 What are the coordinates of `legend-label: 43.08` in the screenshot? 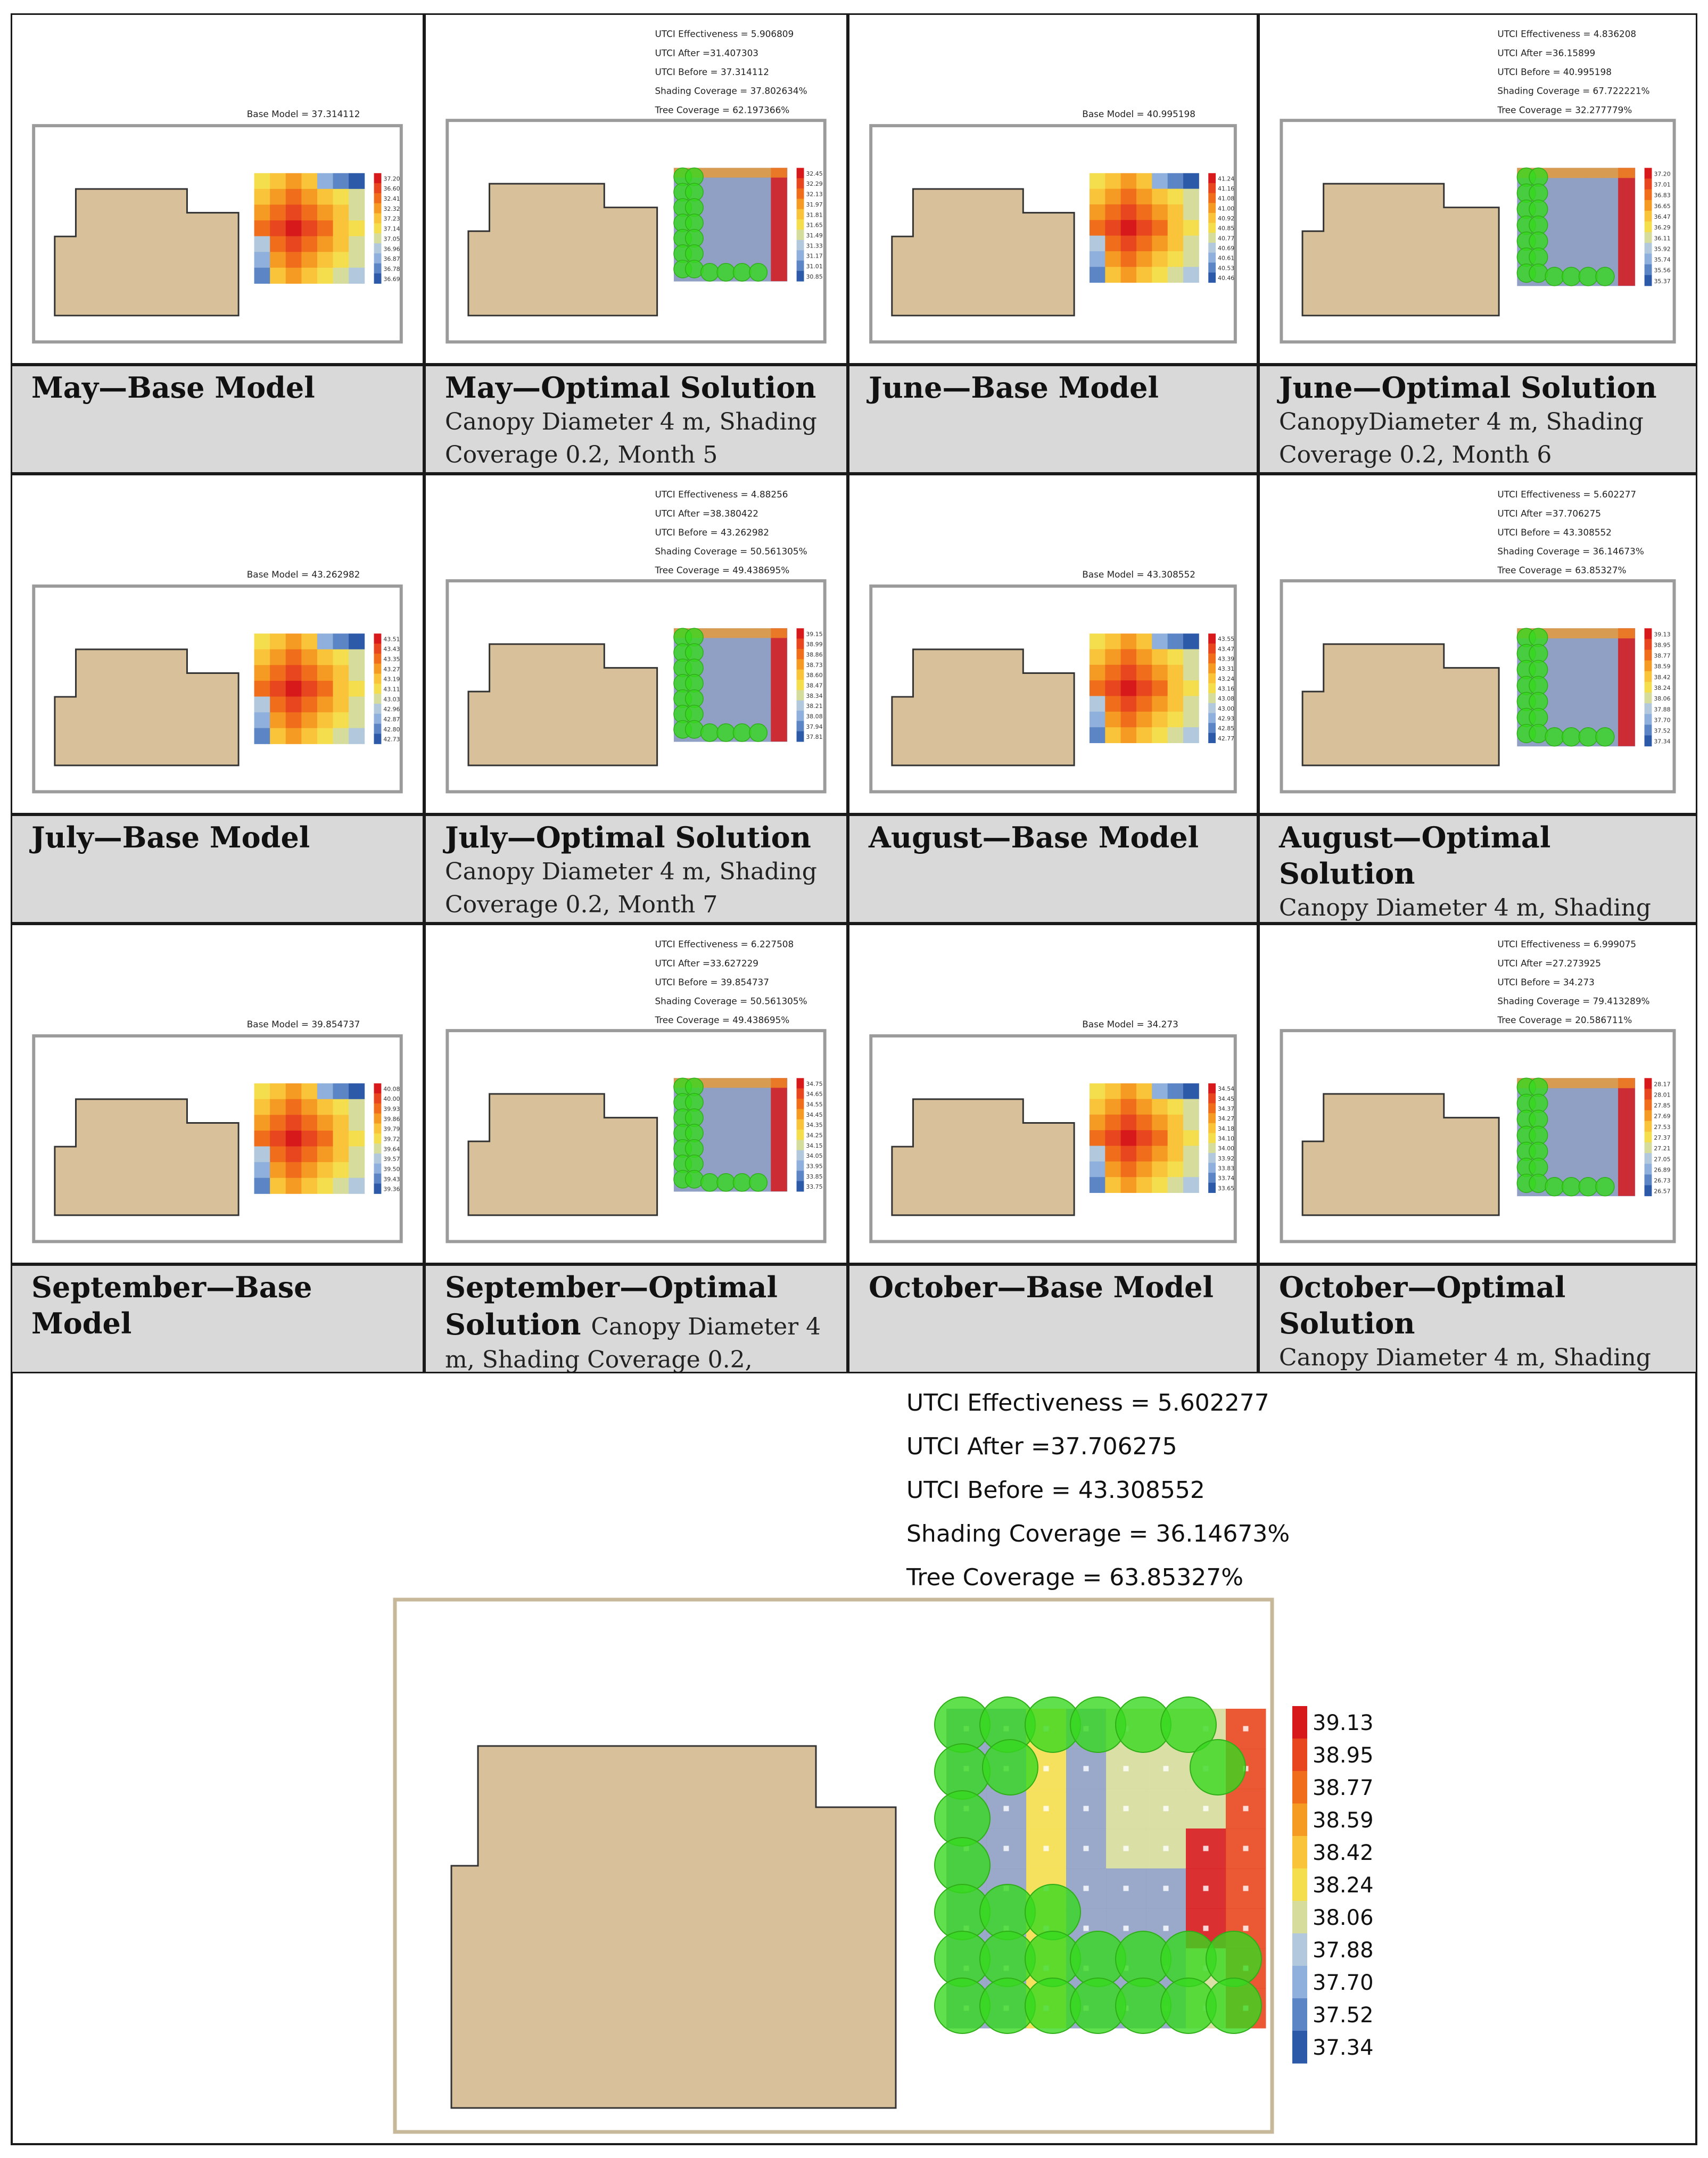 It's located at (1226, 698).